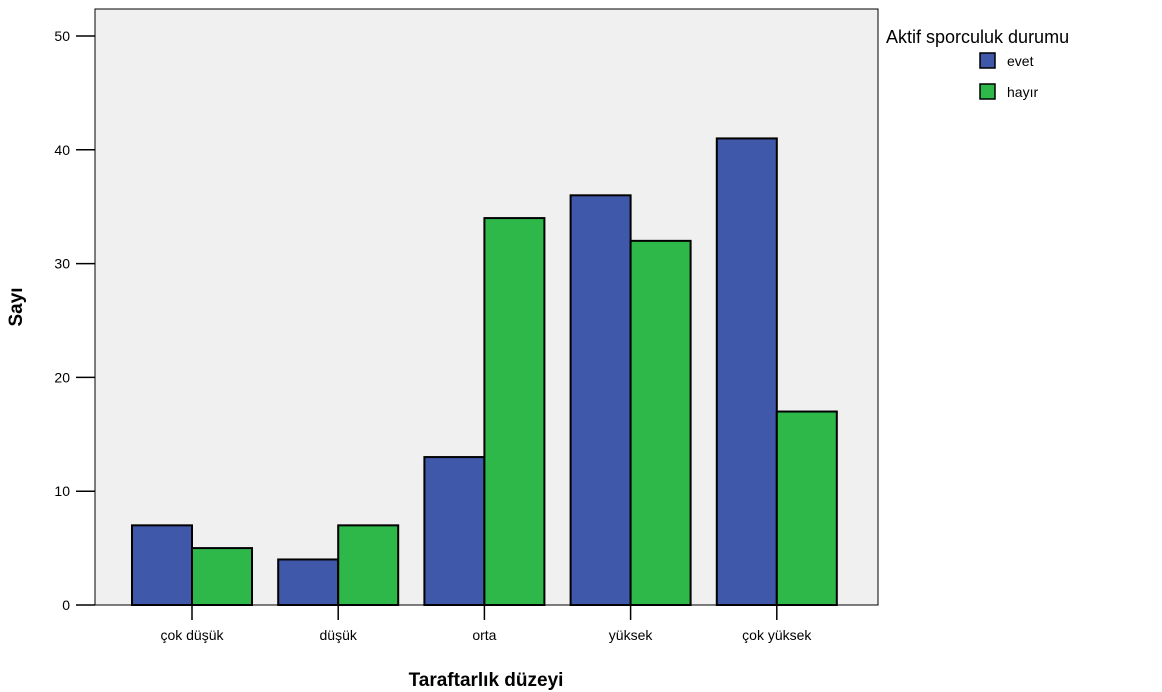 This screenshot has height=692, width=1162. Describe the element at coordinates (62, 36) in the screenshot. I see `y-tick-label: 50` at that location.